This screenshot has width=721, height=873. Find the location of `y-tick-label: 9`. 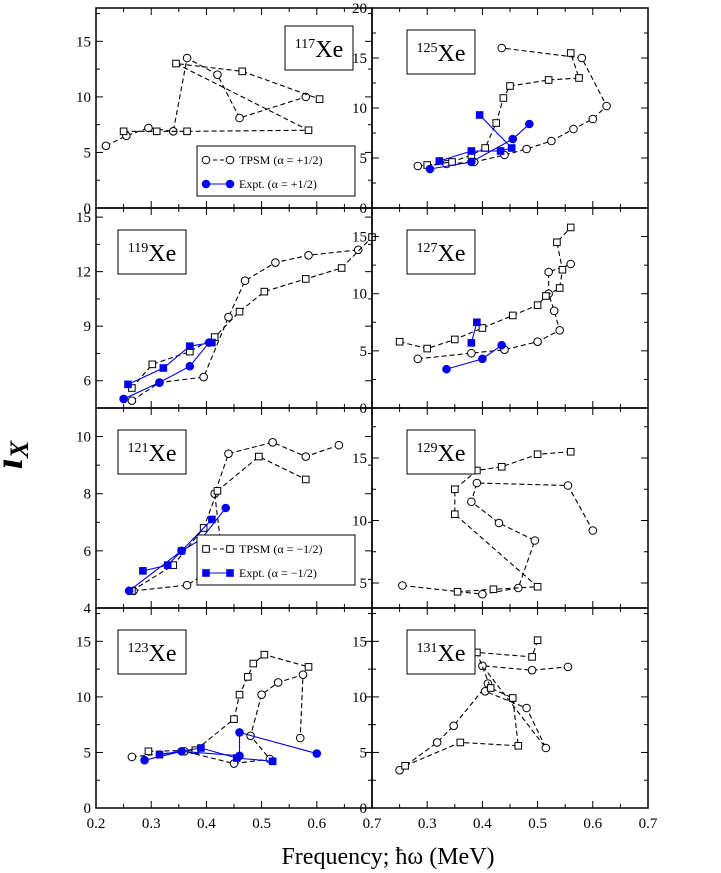

y-tick-label: 9 is located at coordinates (88, 327).